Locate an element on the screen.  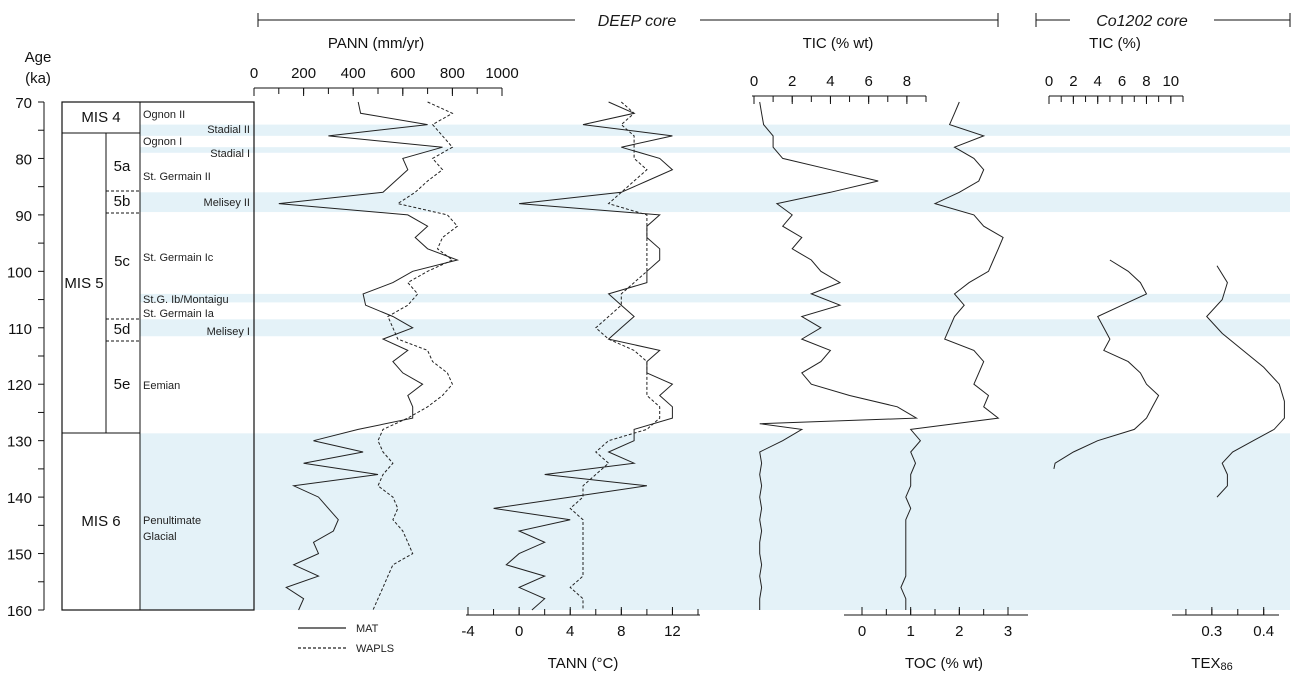
substage-5e: 5e is located at coordinates (122, 384).